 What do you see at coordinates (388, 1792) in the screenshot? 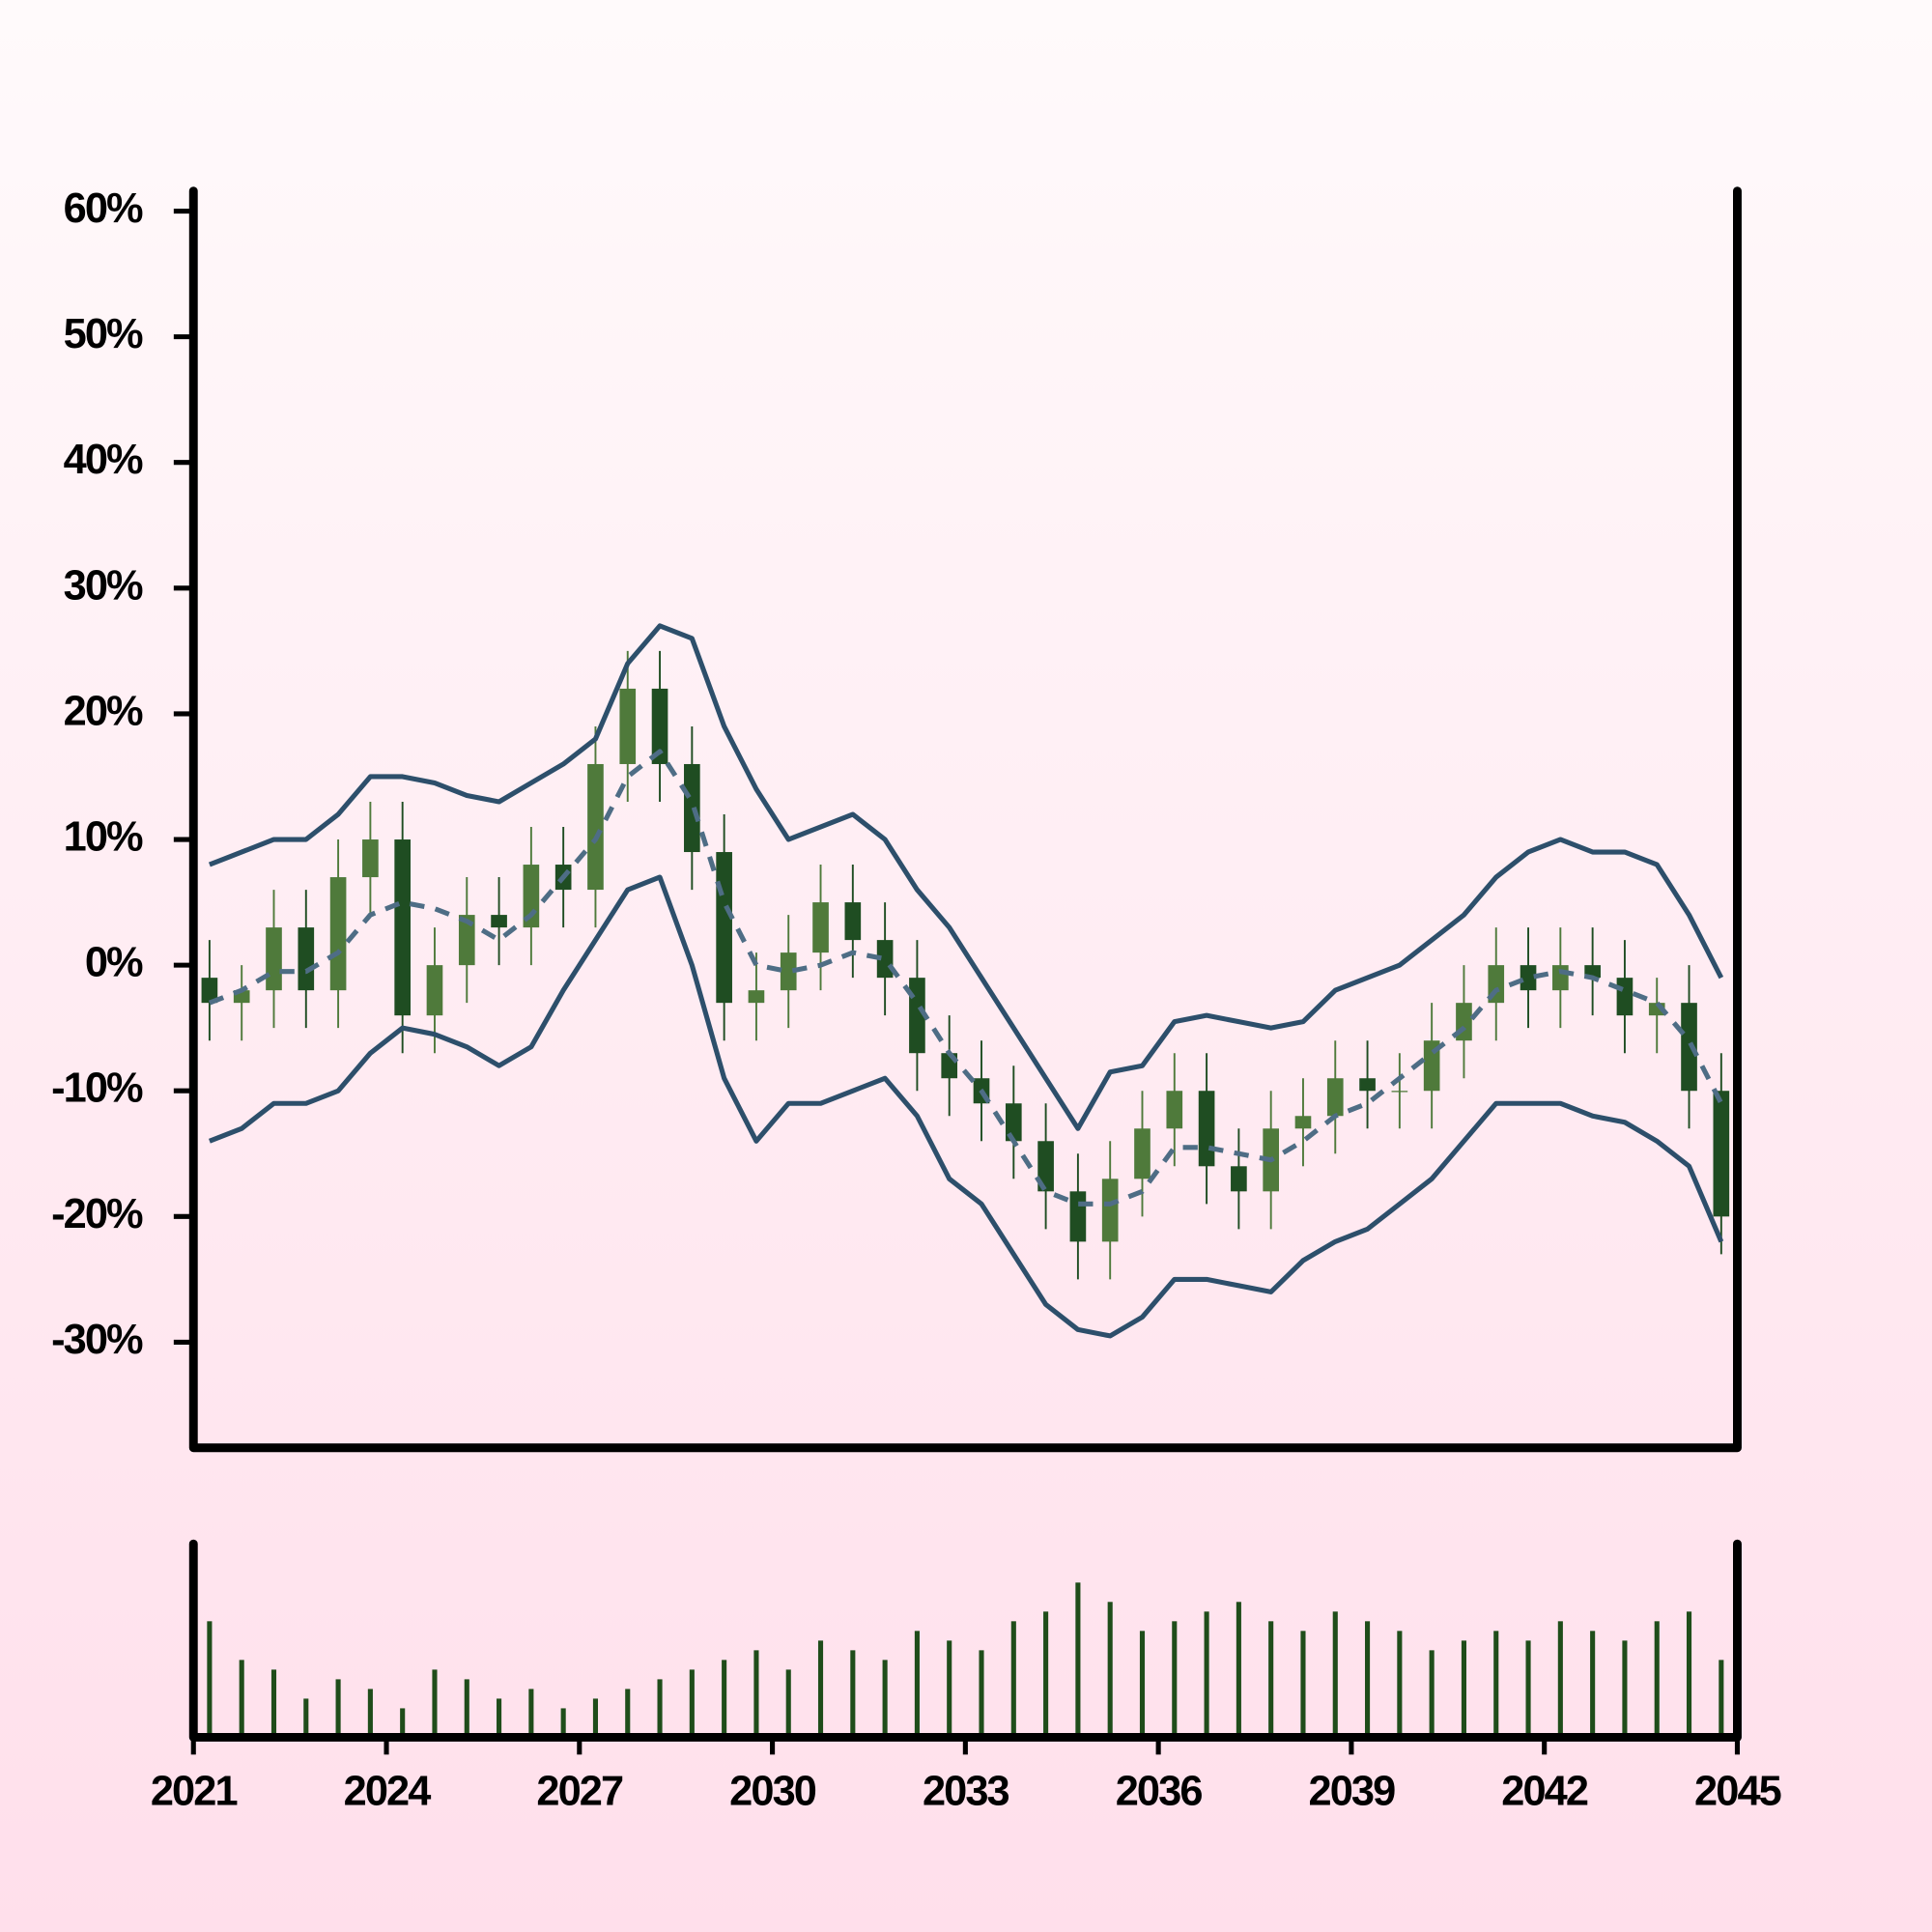
I see `x-tick-label: 2024` at bounding box center [388, 1792].